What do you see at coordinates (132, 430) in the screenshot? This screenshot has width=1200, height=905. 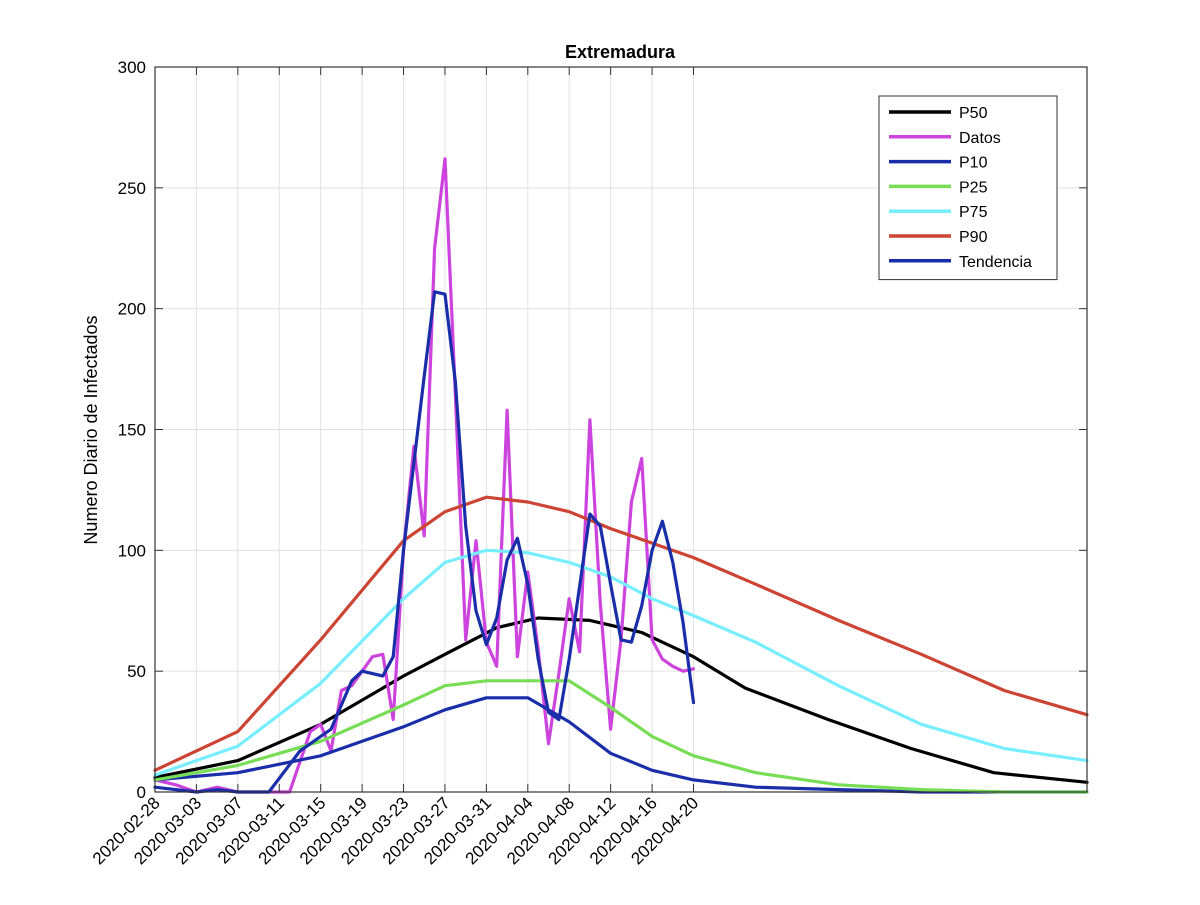 I see `y-tick-label: 150` at bounding box center [132, 430].